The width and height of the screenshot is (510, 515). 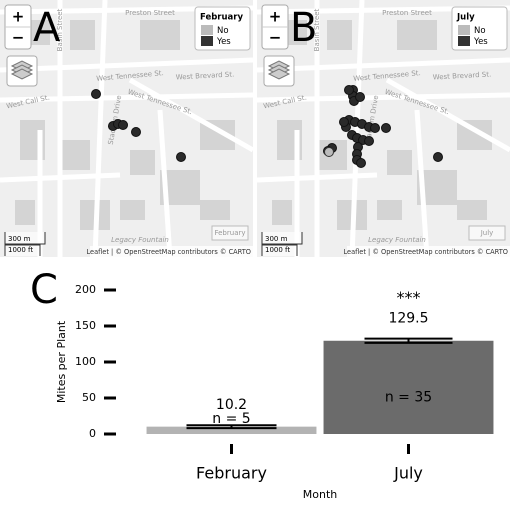 I want to click on legend-title: February, so click(x=221, y=18).